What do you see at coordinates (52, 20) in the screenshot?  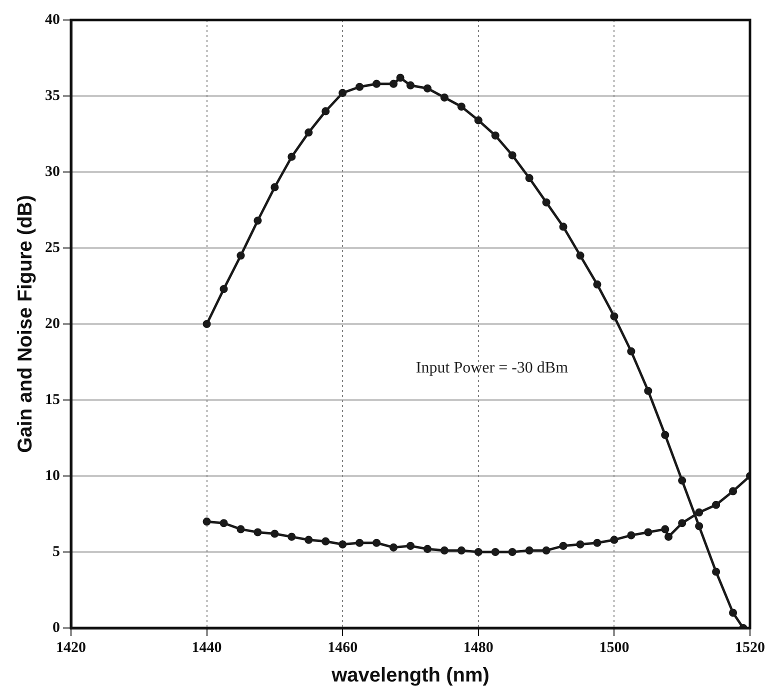 I see `y-tick-label: 40` at bounding box center [52, 20].